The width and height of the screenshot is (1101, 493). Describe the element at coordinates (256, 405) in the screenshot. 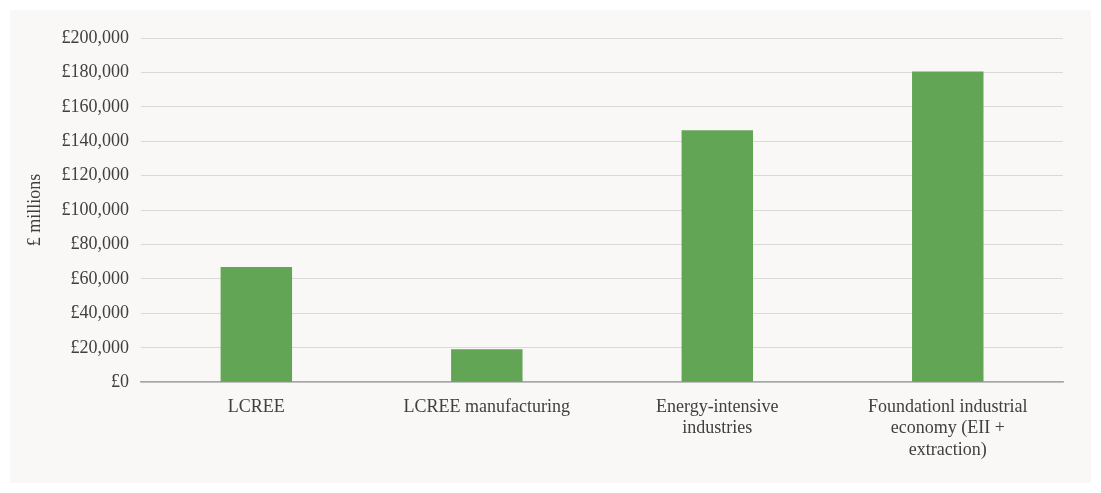

I see `x-tick-label: LCREE` at that location.